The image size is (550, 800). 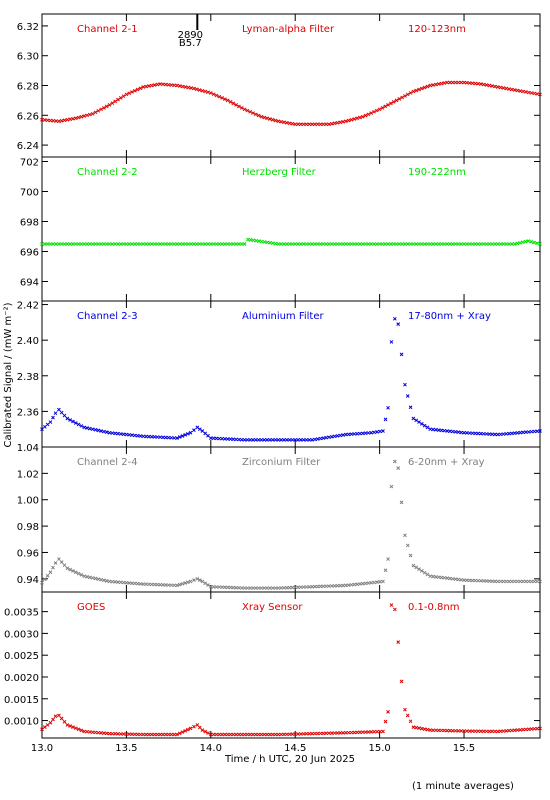 I want to click on data-series, so click(x=291, y=241).